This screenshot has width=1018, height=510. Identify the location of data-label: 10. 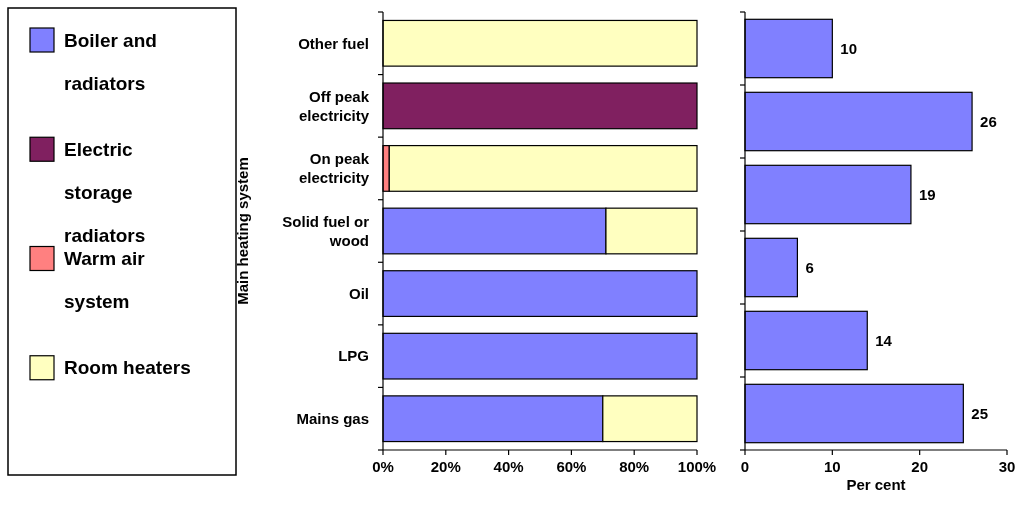
(849, 48).